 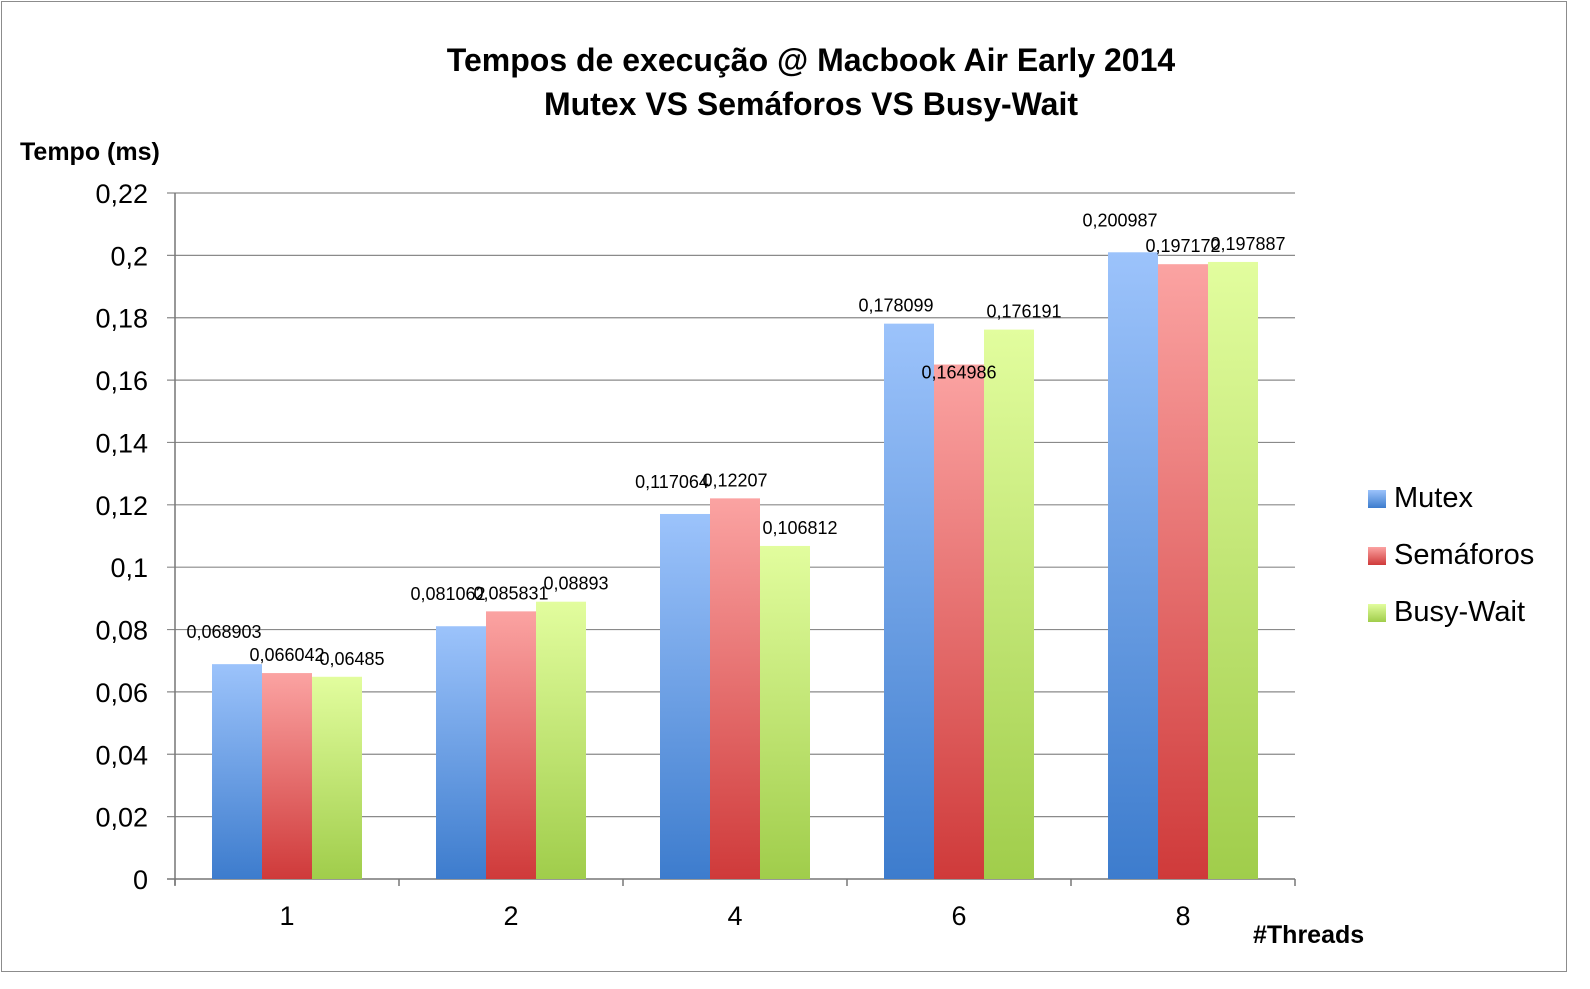 I want to click on x-tick-label: 4, so click(x=734, y=916).